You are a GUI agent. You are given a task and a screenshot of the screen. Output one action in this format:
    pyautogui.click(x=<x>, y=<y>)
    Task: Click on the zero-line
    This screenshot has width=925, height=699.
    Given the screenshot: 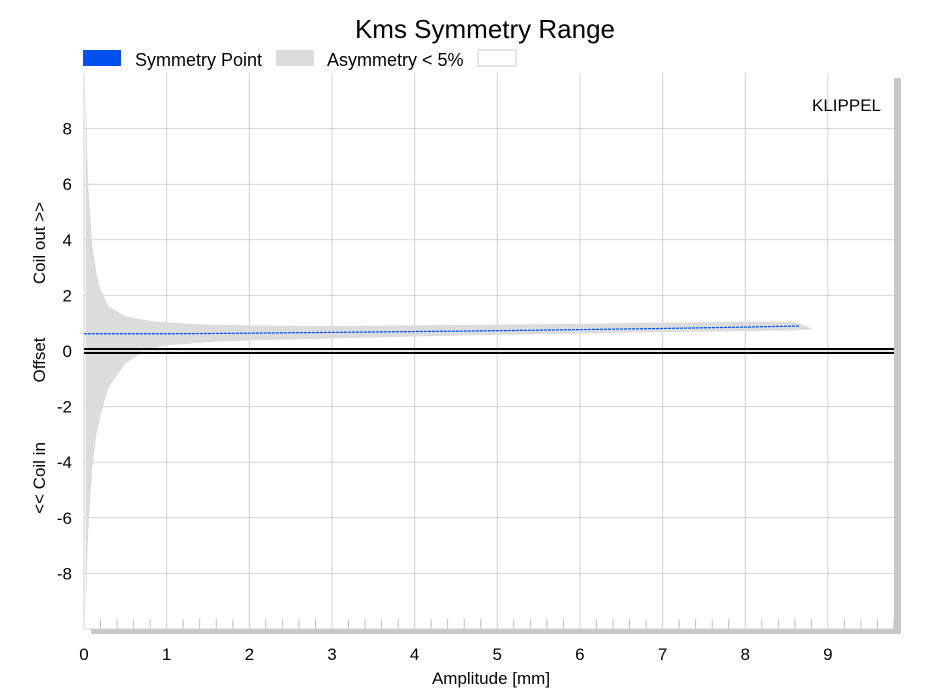 What is the action you would take?
    pyautogui.click(x=489, y=351)
    